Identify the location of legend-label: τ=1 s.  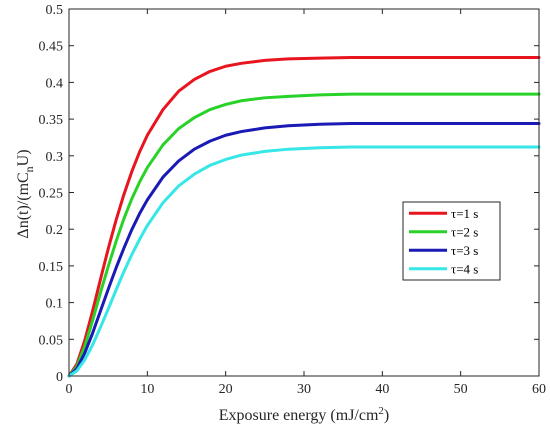
(464, 213).